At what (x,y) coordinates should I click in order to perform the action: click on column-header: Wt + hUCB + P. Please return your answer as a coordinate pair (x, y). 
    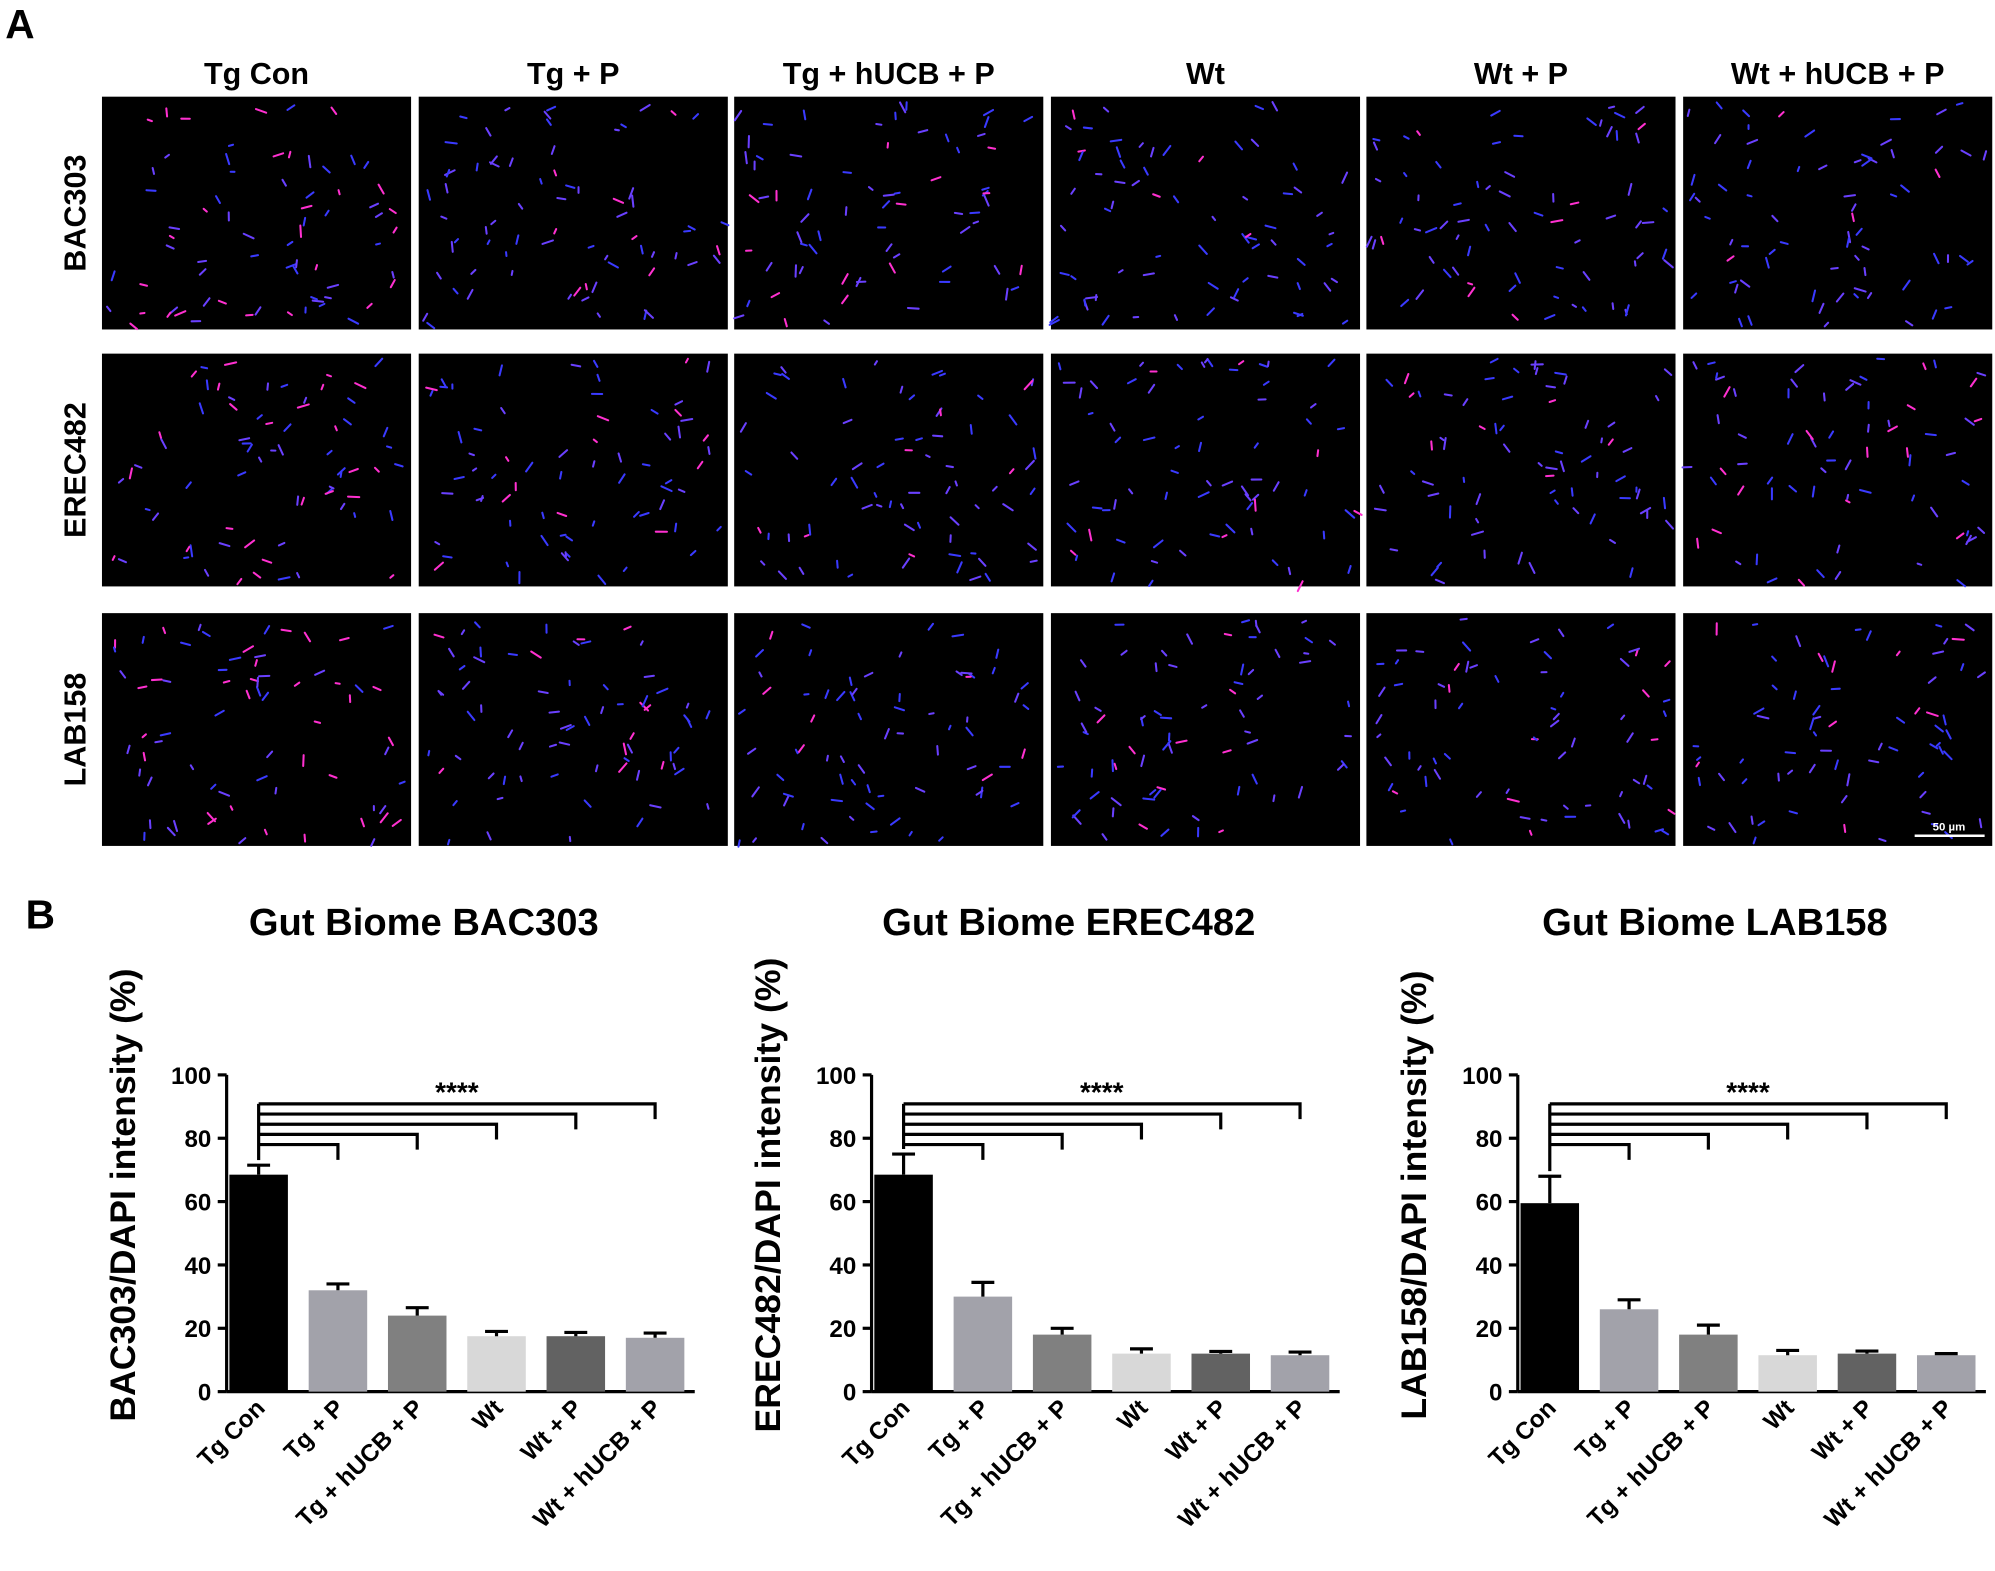
    Looking at the image, I should click on (1838, 74).